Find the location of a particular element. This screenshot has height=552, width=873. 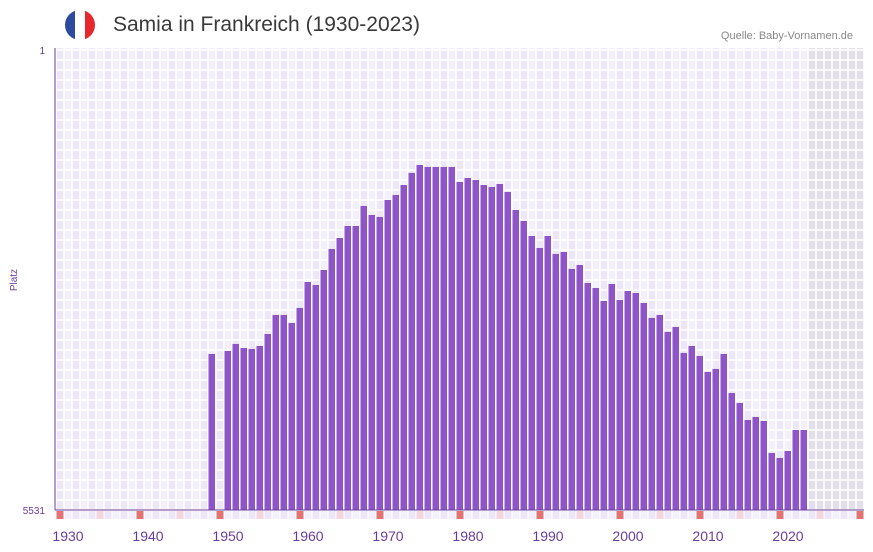

bar-2000 is located at coordinates (635, 401).